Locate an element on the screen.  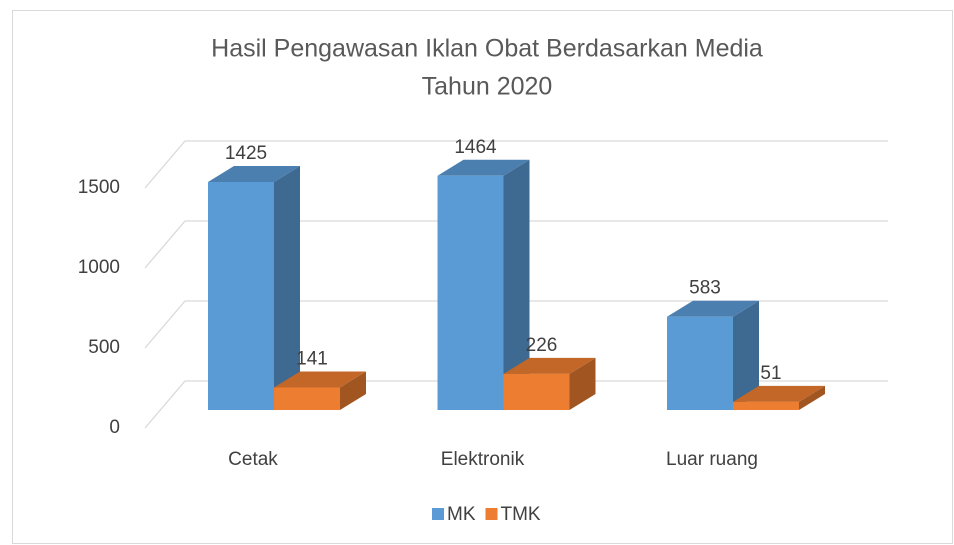
x-tick-label: Cetak is located at coordinates (253, 459).